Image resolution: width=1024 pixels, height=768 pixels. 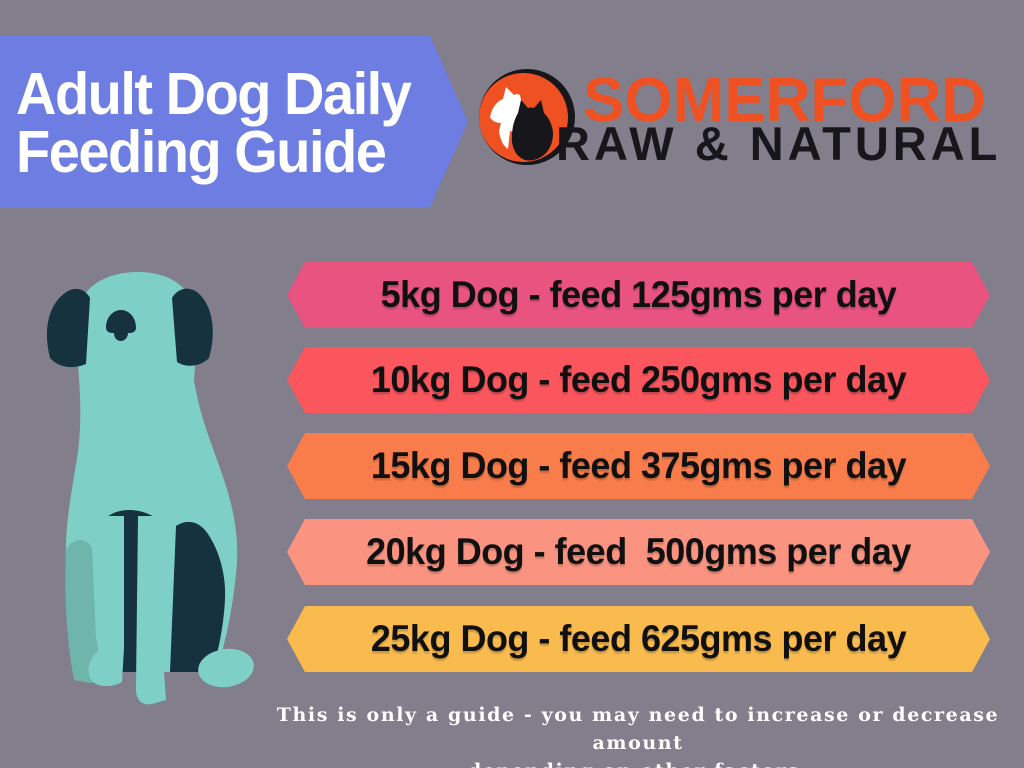 I want to click on dog-cat-circle-logo-icon, so click(x=527, y=117).